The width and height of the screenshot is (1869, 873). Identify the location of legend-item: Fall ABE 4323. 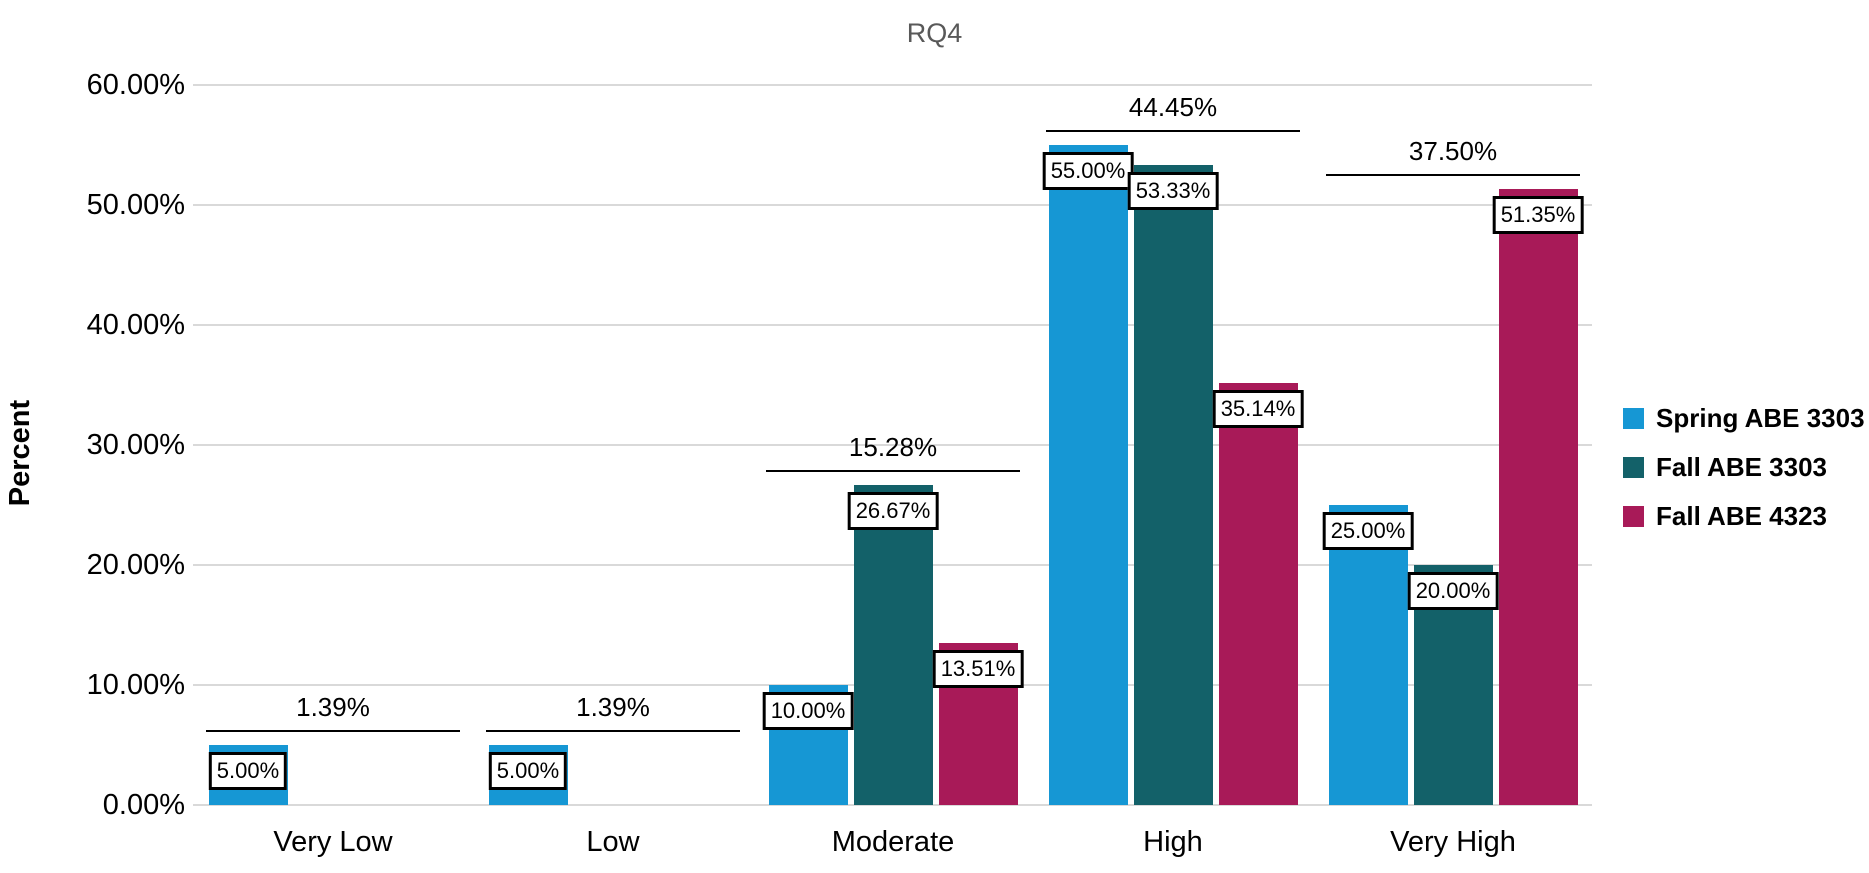
(1744, 516).